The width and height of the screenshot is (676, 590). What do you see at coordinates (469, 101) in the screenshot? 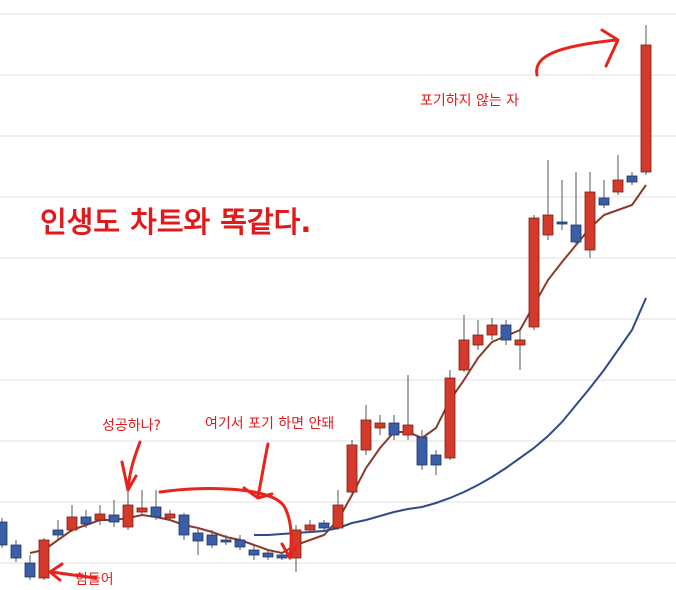
I see `annotation: 포기하지 않는 자` at bounding box center [469, 101].